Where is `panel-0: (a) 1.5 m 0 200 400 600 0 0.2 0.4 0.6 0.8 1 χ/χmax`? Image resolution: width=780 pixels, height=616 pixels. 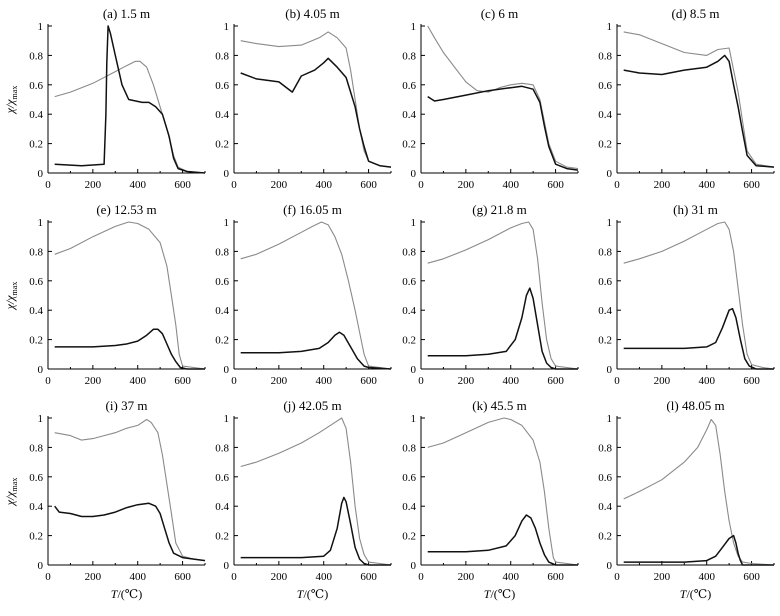
panel-0: (a) 1.5 m 0 200 400 600 0 0.2 0.4 0.6 0.8 1 χ/χmax is located at coordinates (104, 98).